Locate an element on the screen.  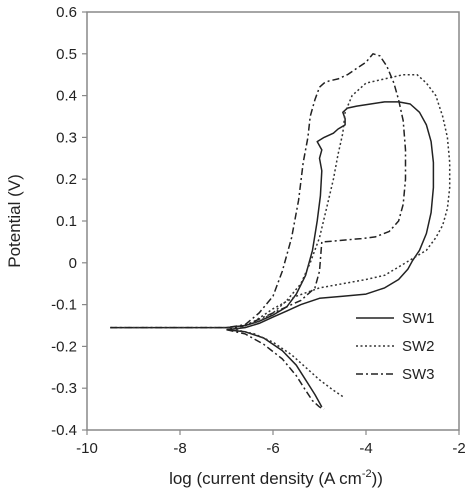
y-tick-label: -0.1 is located at coordinates (64, 305).